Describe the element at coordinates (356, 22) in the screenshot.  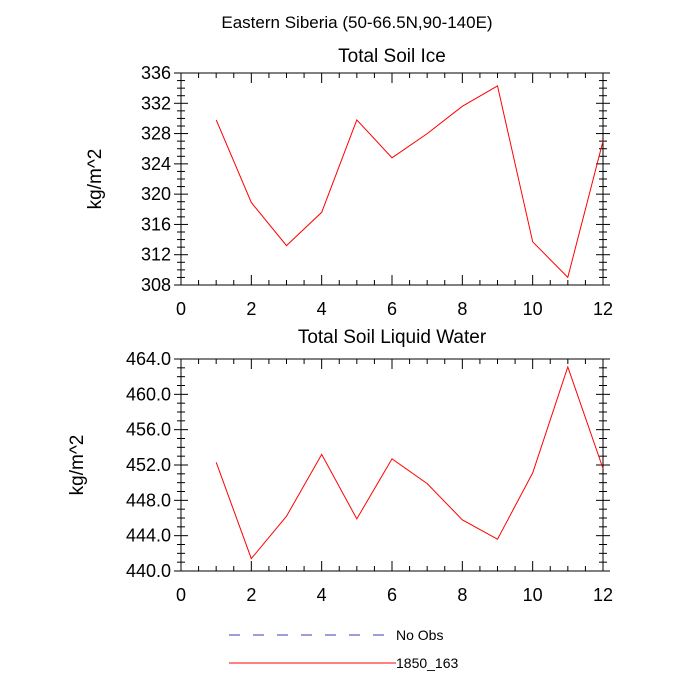
I see `figure-title: Eastern Siberia (50-66.5N,90-140E)` at that location.